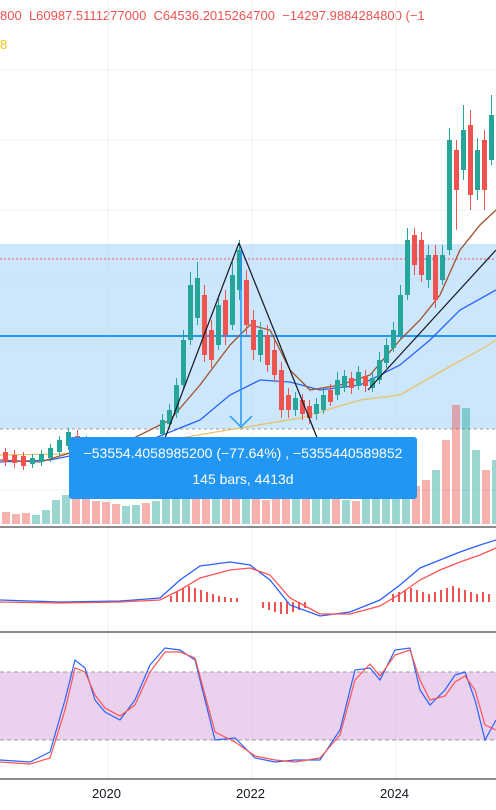  I want to click on legend-close: C64536.2015264700, so click(214, 15).